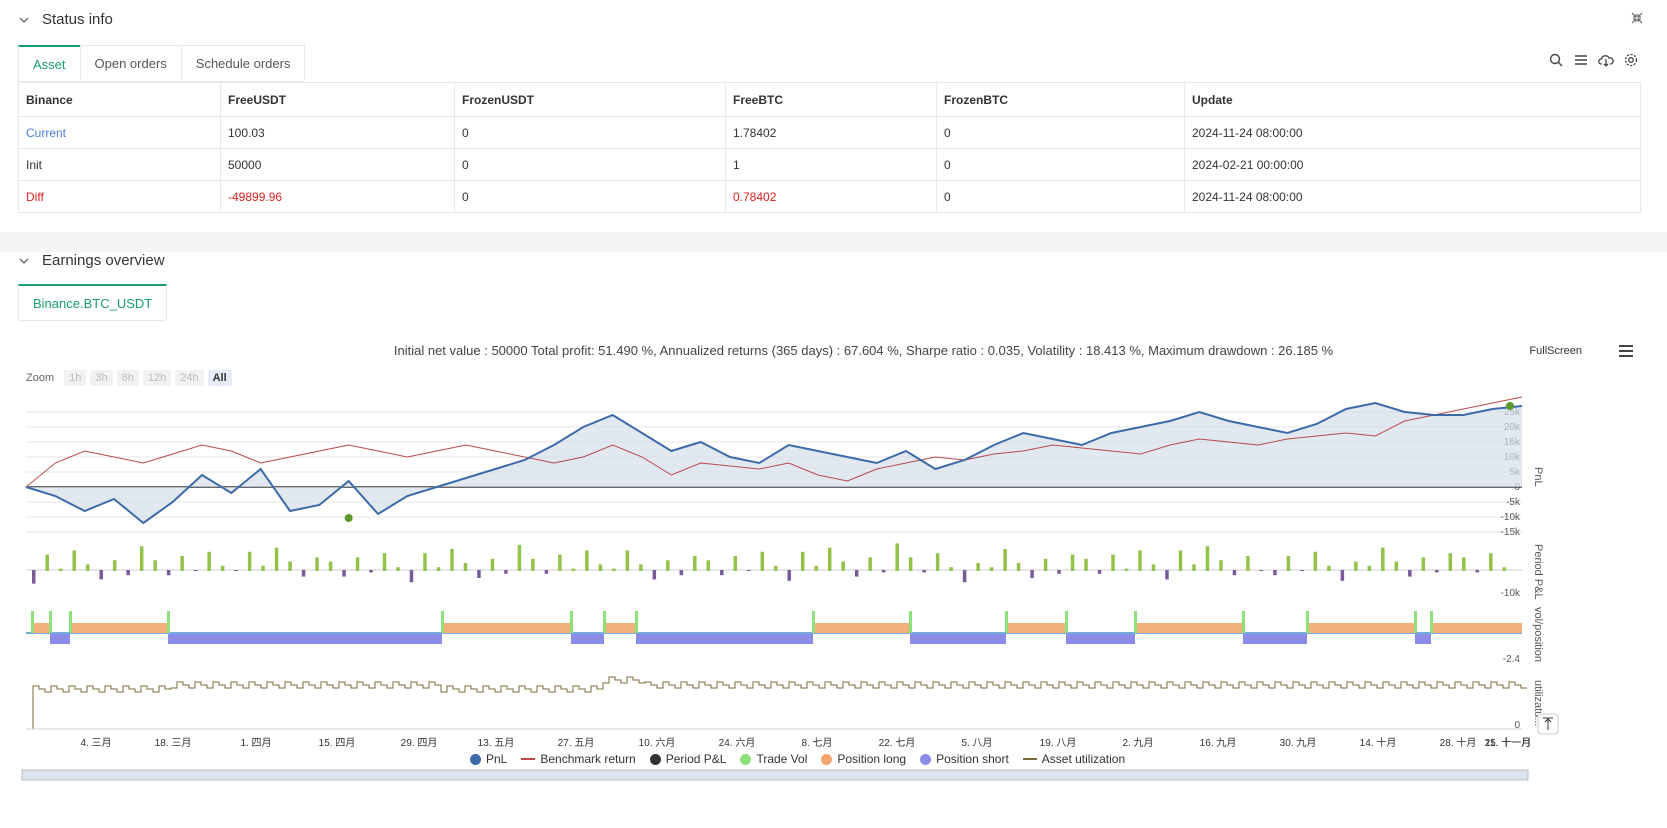  What do you see at coordinates (578, 759) in the screenshot?
I see `legend-item: Benchmark return` at bounding box center [578, 759].